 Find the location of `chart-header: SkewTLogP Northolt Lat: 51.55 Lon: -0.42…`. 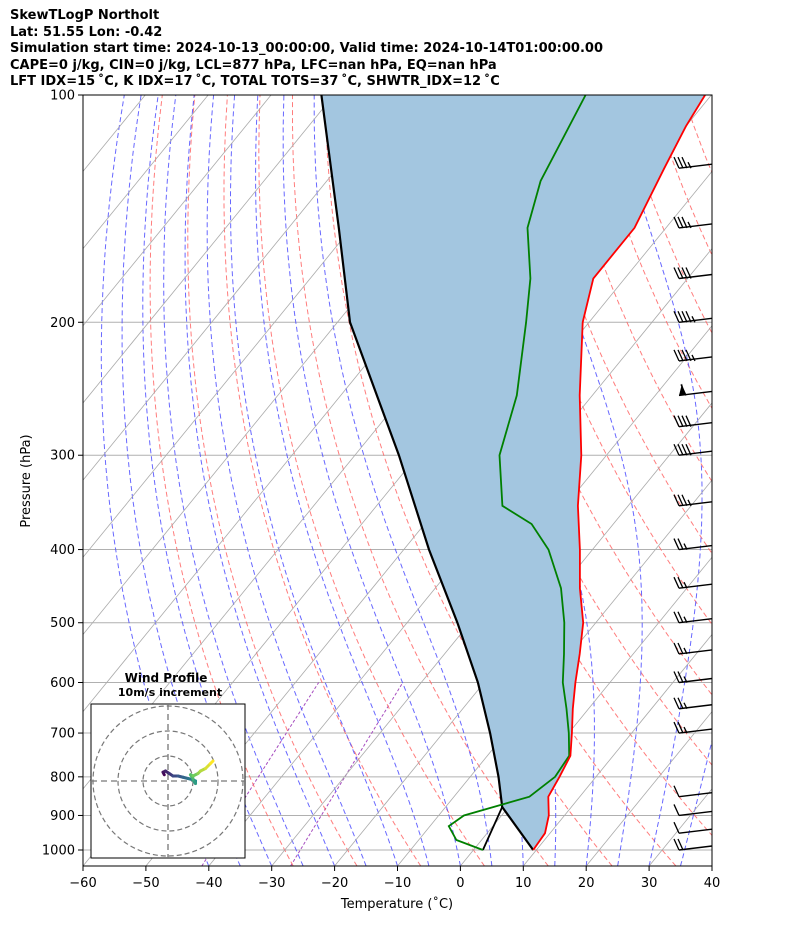

chart-header: SkewTLogP Northolt Lat: 51.55 Lon: -0.42… is located at coordinates (306, 49).